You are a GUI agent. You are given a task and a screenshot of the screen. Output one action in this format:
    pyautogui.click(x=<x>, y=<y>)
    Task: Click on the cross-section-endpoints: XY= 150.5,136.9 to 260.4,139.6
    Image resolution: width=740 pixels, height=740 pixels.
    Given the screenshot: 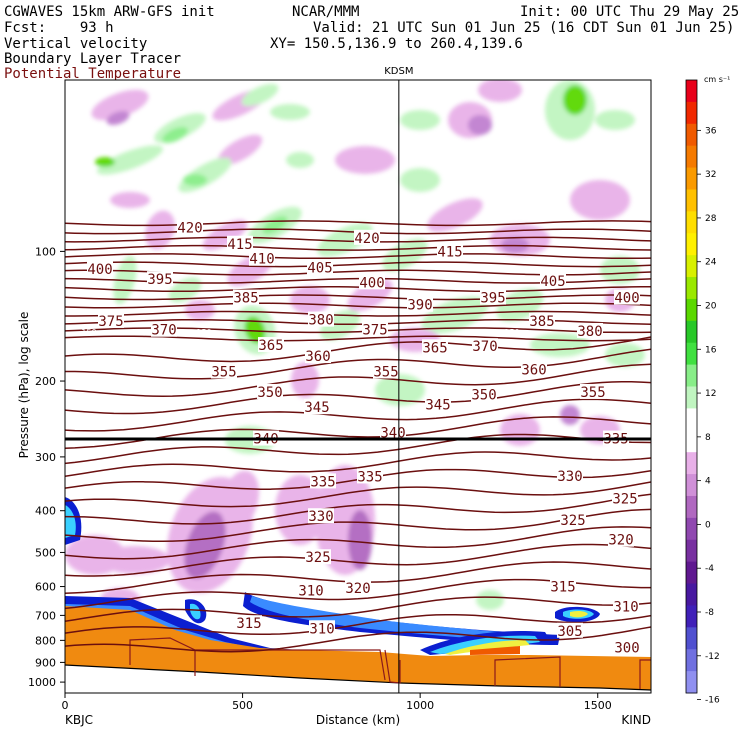 What is the action you would take?
    pyautogui.click(x=396, y=44)
    